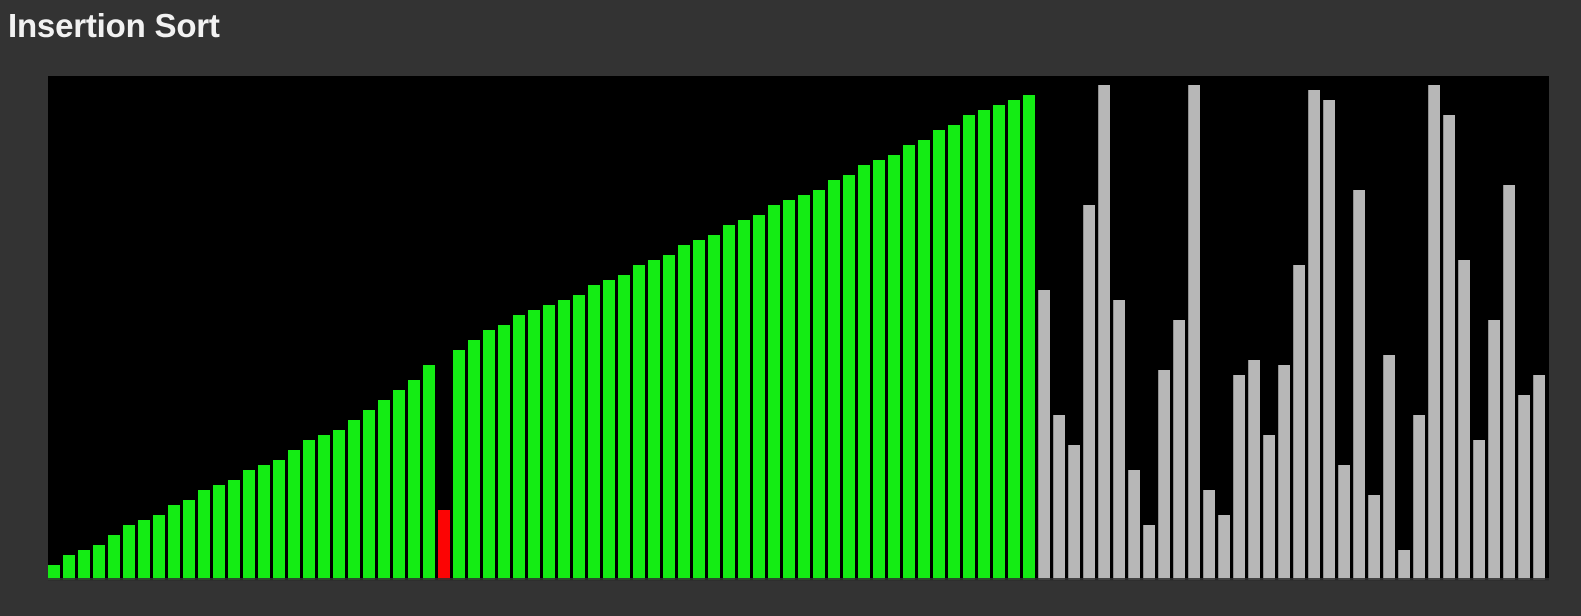 The image size is (1581, 616). I want to click on chart-baseline, so click(798, 579).